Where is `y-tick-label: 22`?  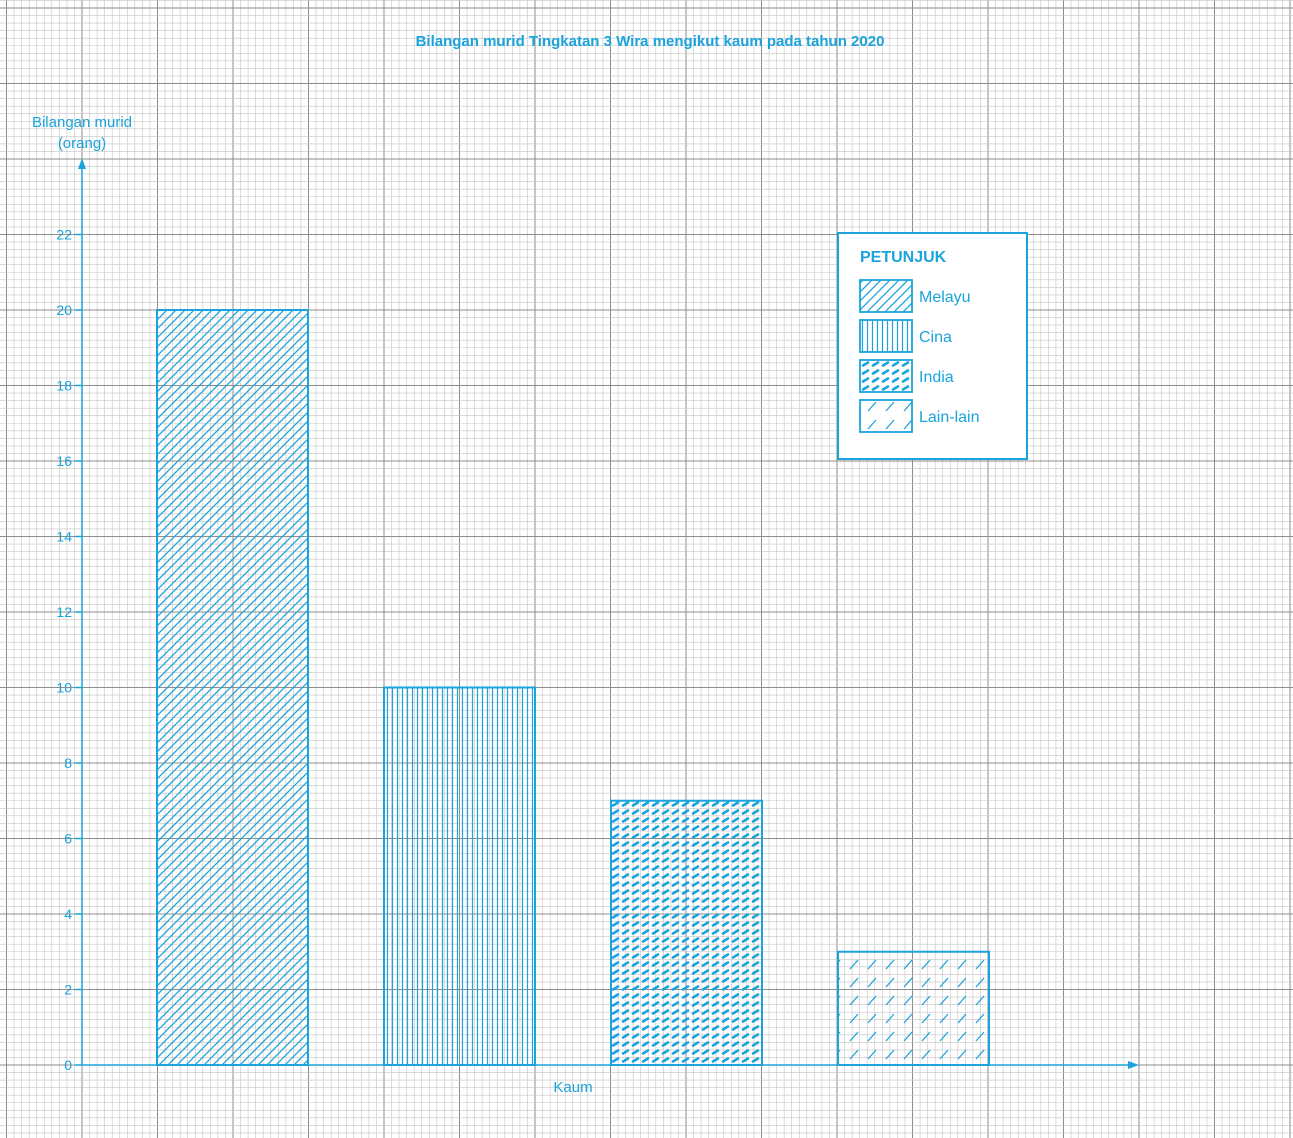
y-tick-label: 22 is located at coordinates (64, 235).